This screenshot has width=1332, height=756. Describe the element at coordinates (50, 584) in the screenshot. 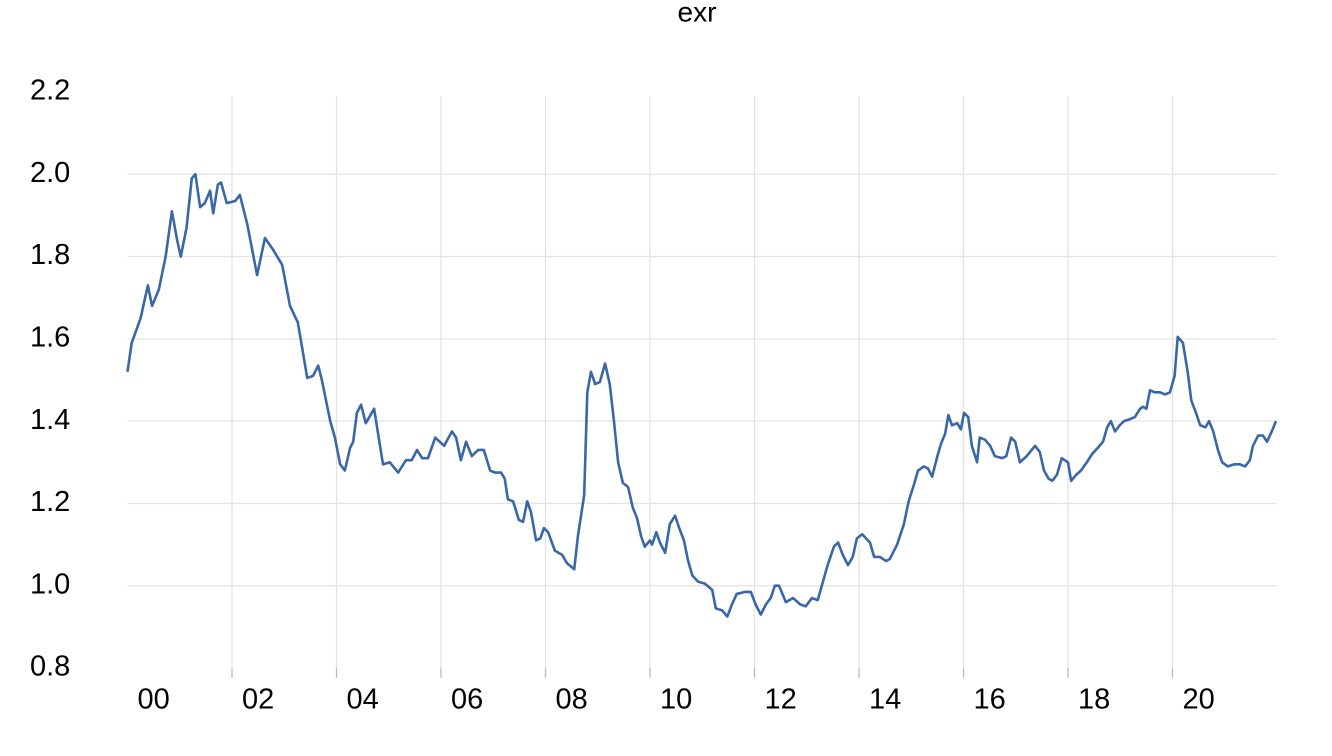

I see `y-tick-label: 1.0` at that location.